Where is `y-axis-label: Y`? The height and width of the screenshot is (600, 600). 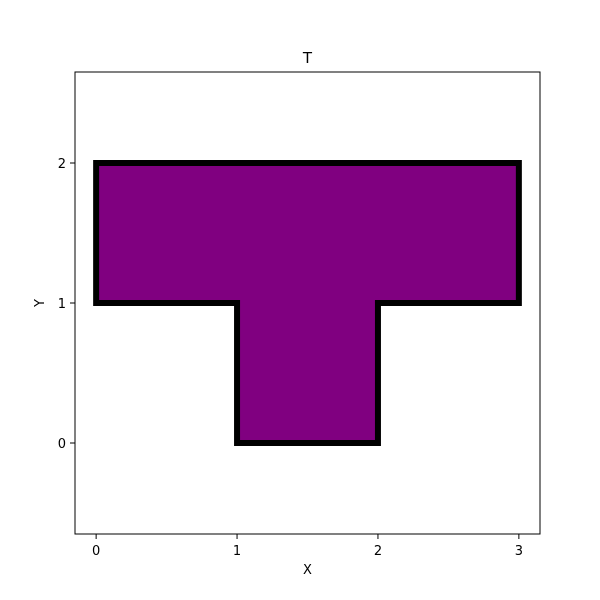 y-axis-label: Y is located at coordinates (40, 303).